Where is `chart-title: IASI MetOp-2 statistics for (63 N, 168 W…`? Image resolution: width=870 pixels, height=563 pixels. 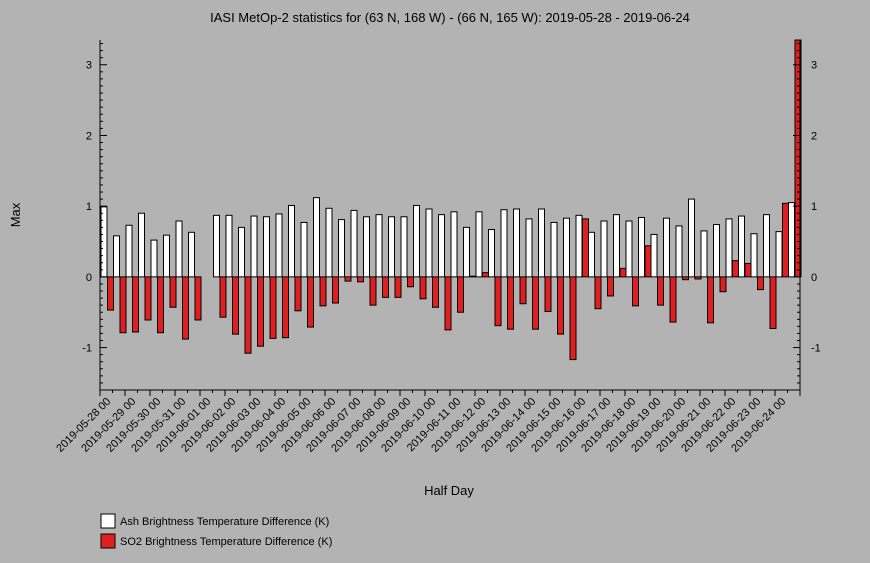
chart-title: IASI MetOp-2 statistics for (63 N, 168 W… is located at coordinates (450, 17).